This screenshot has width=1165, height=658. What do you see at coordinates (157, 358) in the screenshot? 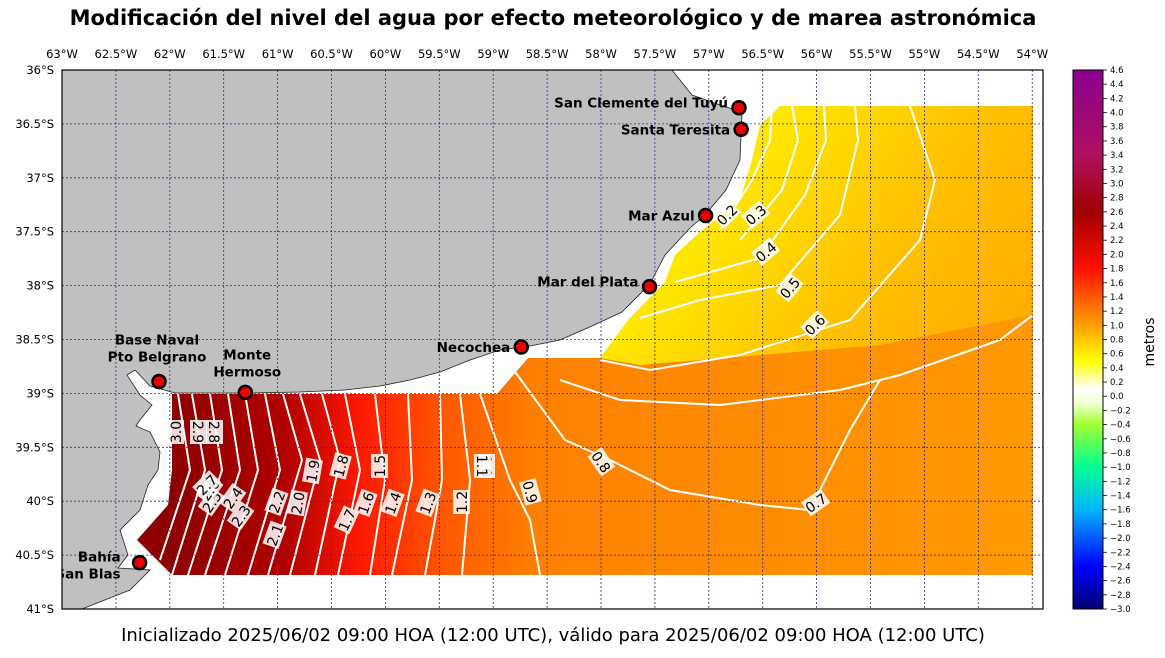
I see `station-label: Pto Belgrano` at bounding box center [157, 358].